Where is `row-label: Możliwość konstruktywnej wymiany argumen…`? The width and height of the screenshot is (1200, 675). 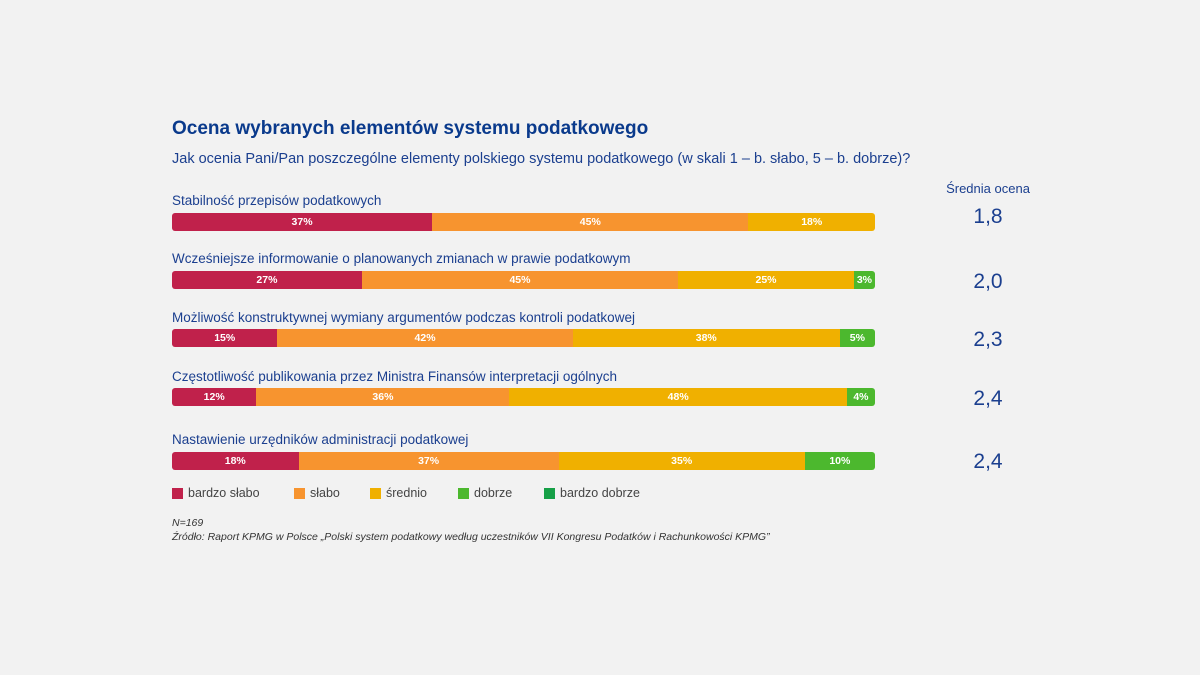
row-label: Możliwość konstruktywnej wymiany argumen… is located at coordinates (403, 317).